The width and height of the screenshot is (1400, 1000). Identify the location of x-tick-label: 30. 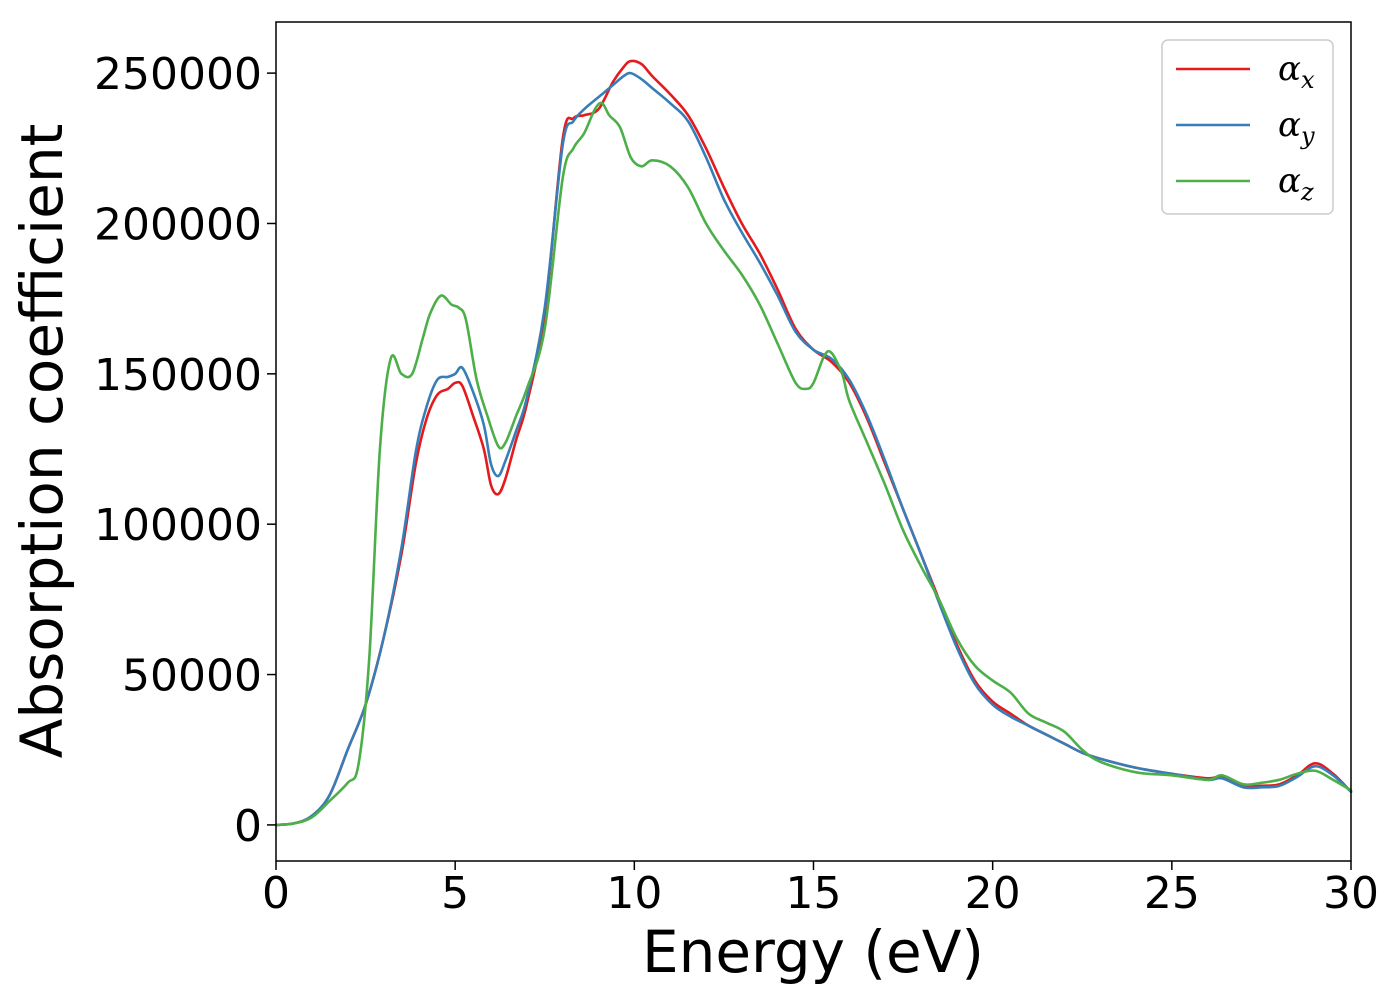
(1351, 893).